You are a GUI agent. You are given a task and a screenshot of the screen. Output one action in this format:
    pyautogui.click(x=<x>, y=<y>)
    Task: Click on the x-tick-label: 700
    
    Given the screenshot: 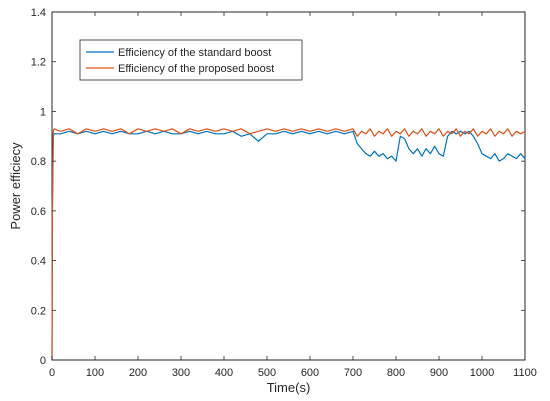 What is the action you would take?
    pyautogui.click(x=353, y=373)
    